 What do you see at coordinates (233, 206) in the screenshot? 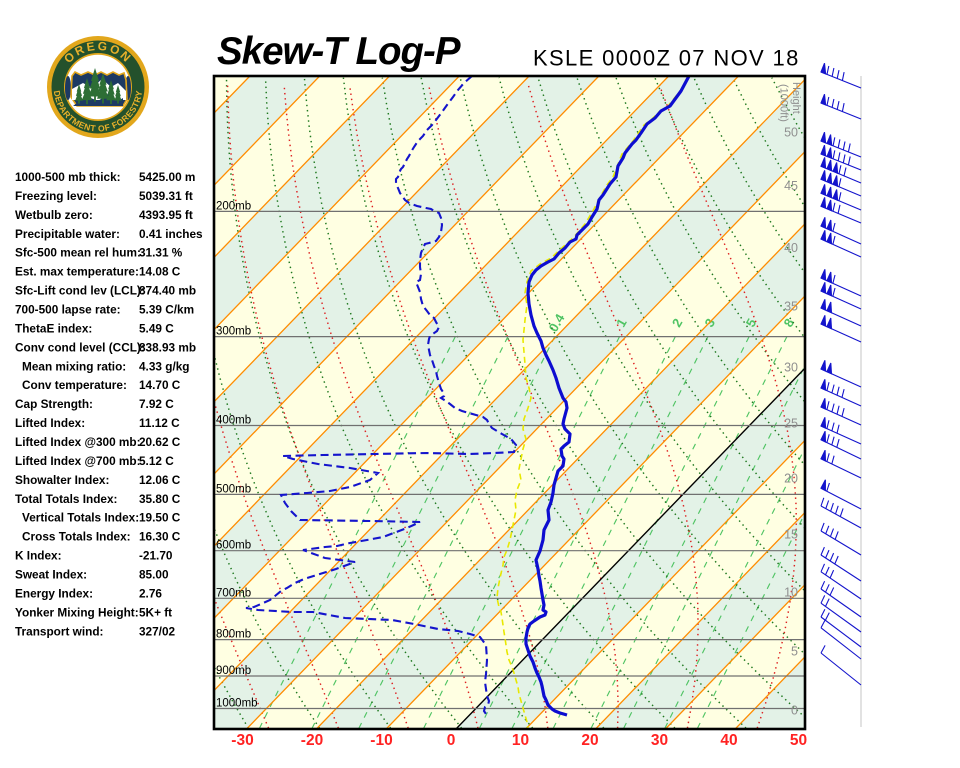
I see `svg-text: 200mb` at bounding box center [233, 206].